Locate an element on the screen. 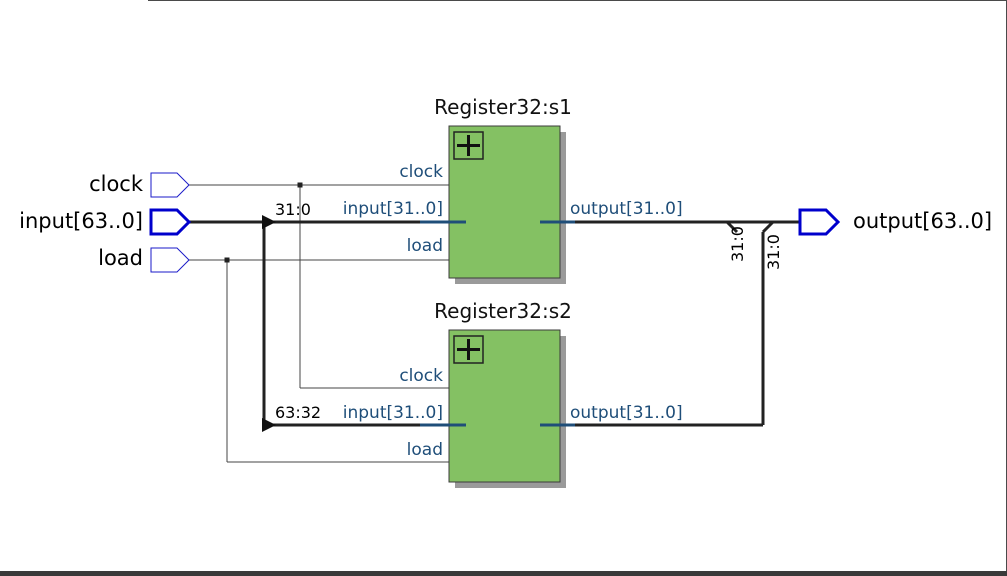 Image resolution: width=1007 pixels, height=576 pixels. wire-load is located at coordinates (327, 361).